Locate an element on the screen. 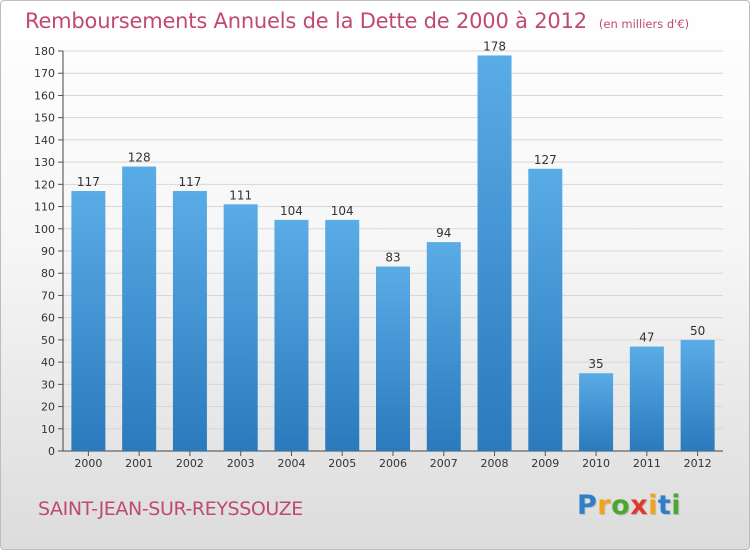 This screenshot has width=750, height=550. logo-letter: t is located at coordinates (664, 505).